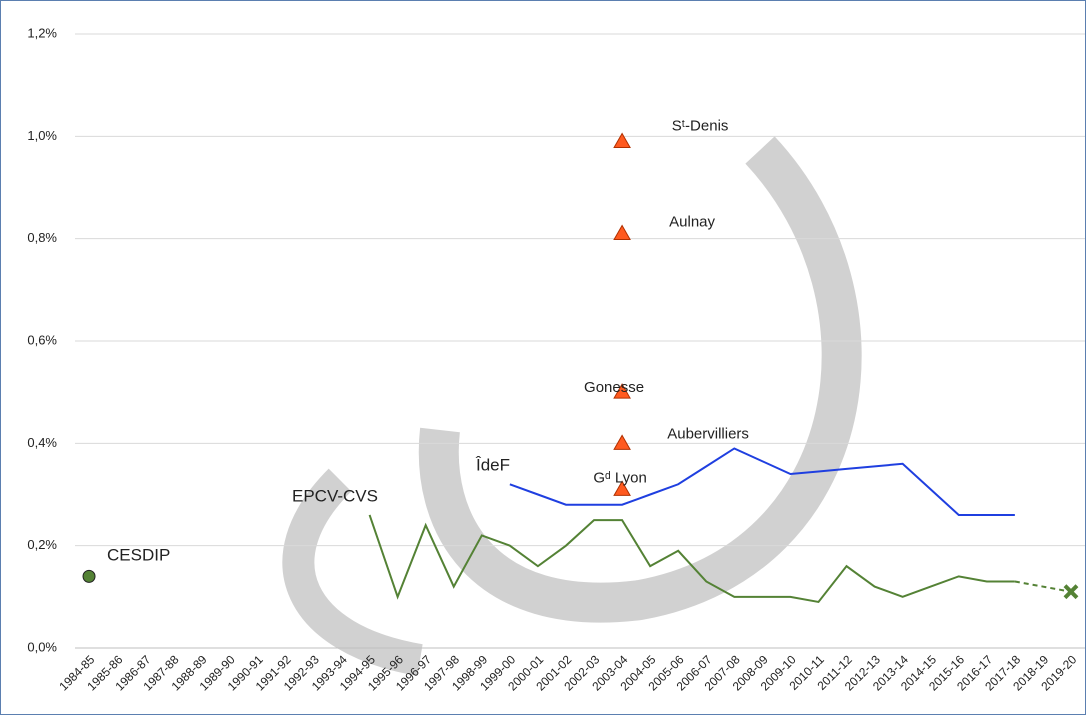 This screenshot has width=1086, height=715. Describe the element at coordinates (42, 135) in the screenshot. I see `y-tick-label: 1,0%` at that location.